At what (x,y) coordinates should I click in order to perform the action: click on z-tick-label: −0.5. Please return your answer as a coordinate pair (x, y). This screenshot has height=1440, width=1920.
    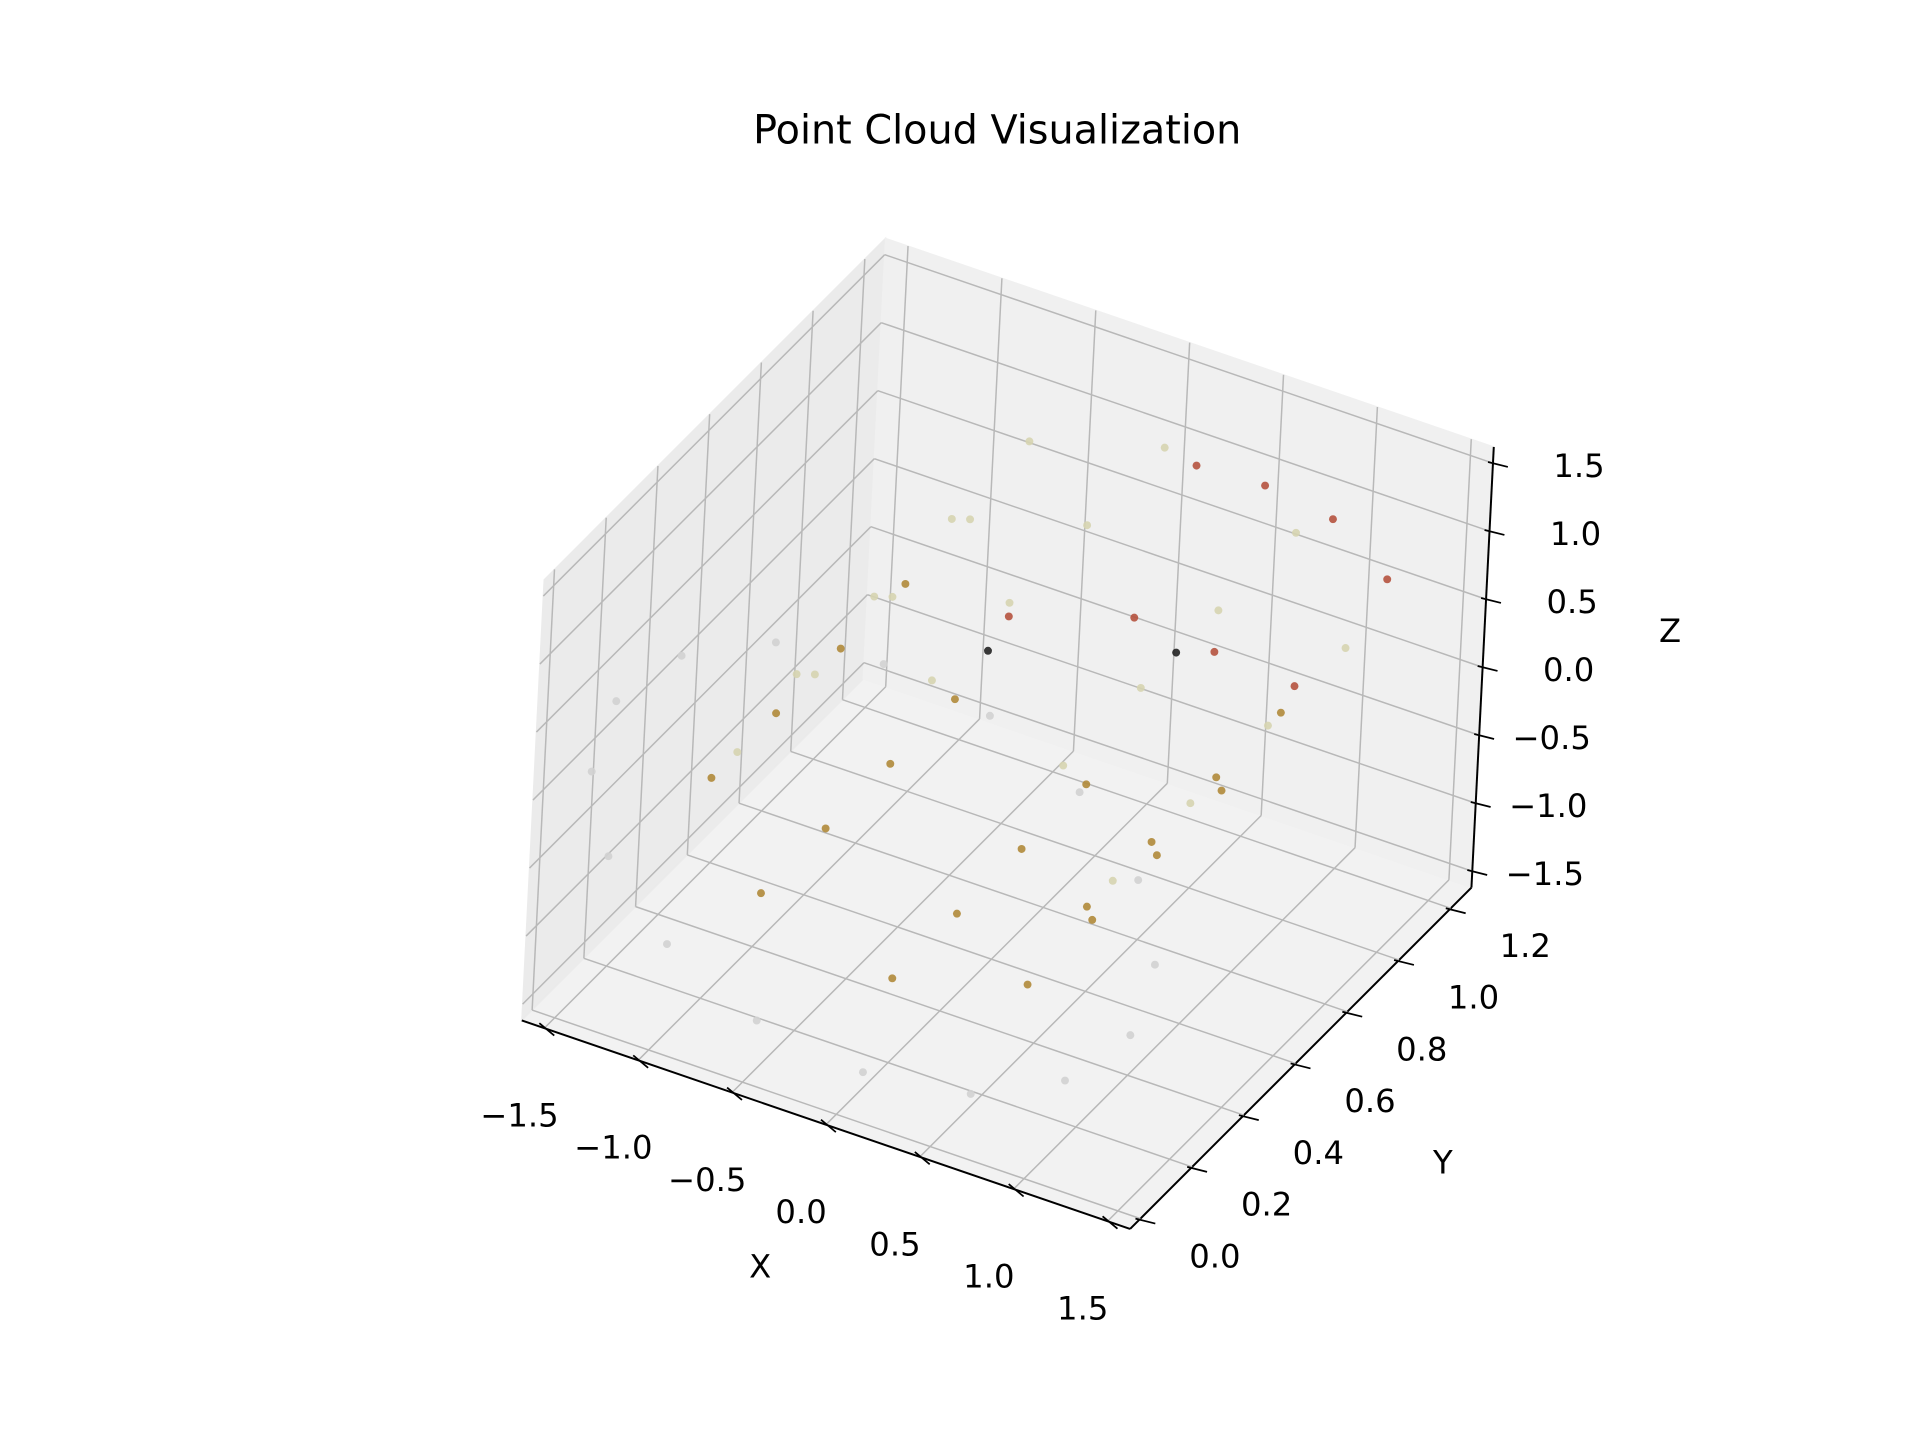
    Looking at the image, I should click on (1552, 738).